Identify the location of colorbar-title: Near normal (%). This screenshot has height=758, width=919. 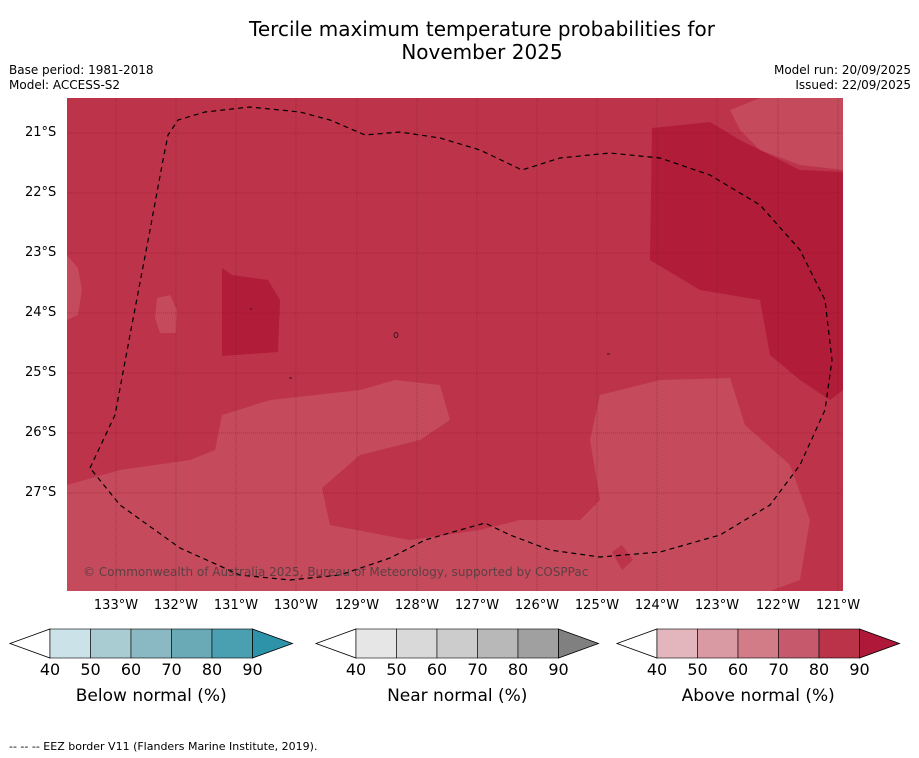
(457, 696).